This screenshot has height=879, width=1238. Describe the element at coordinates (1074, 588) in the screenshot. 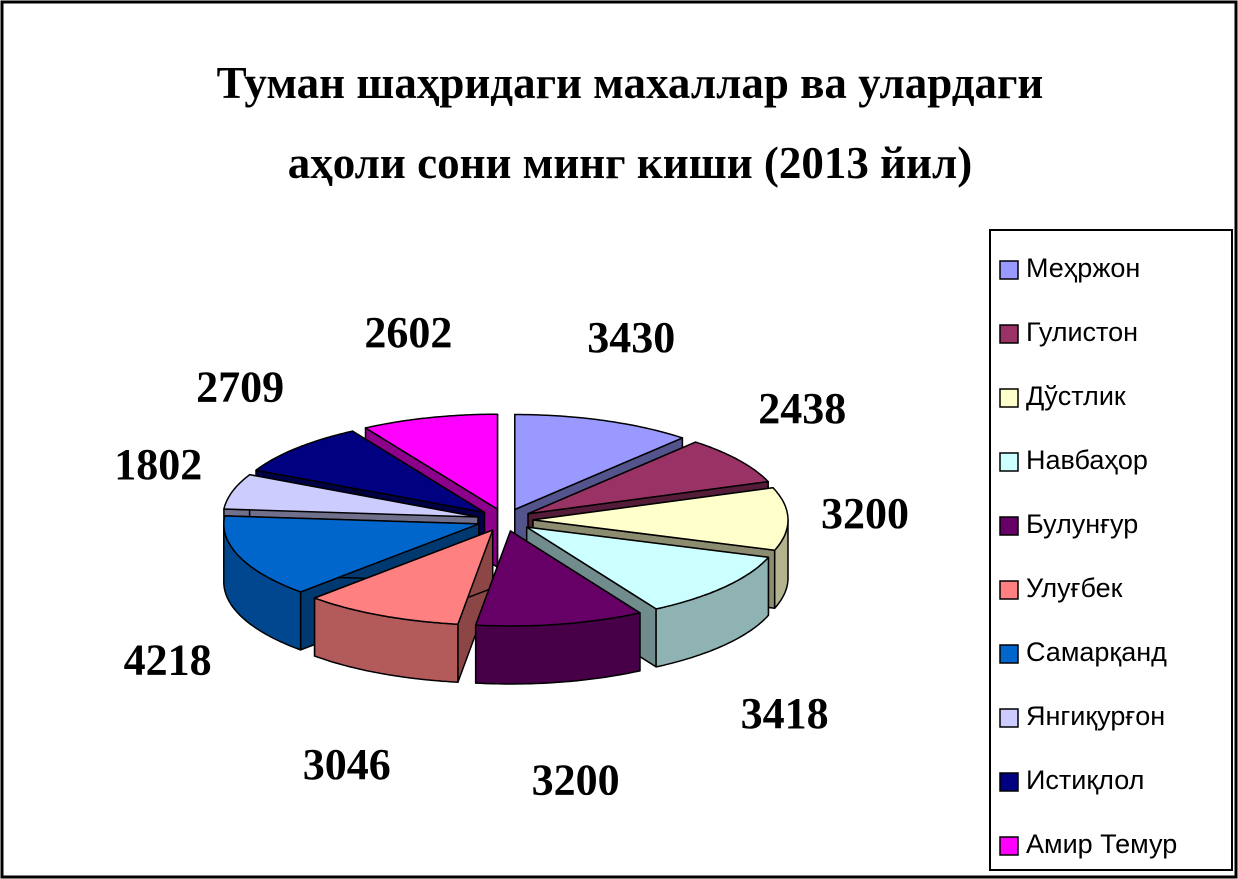

I see `legend-label: Улуғбек` at that location.